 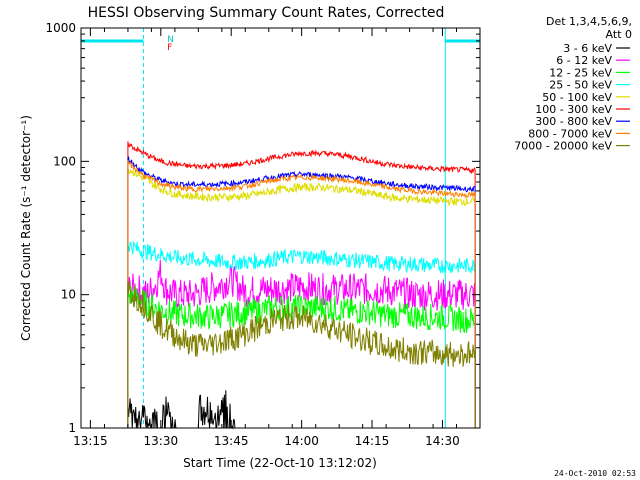 I want to click on x-tick-label-2: 13:45, so click(x=231, y=441).